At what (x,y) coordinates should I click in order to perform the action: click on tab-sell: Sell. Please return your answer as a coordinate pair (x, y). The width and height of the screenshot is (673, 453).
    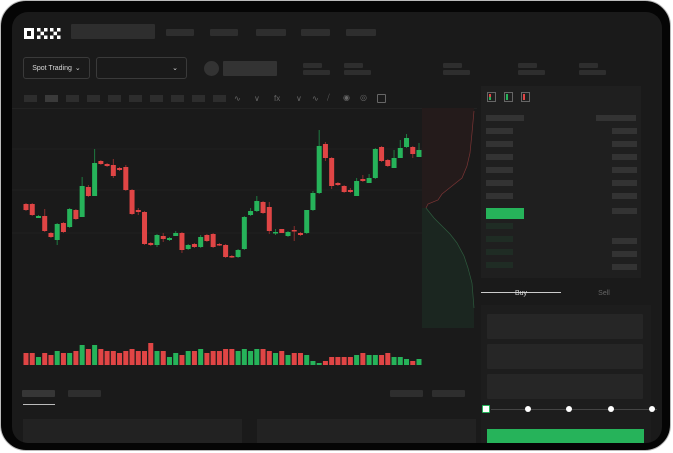
    Looking at the image, I should click on (604, 293).